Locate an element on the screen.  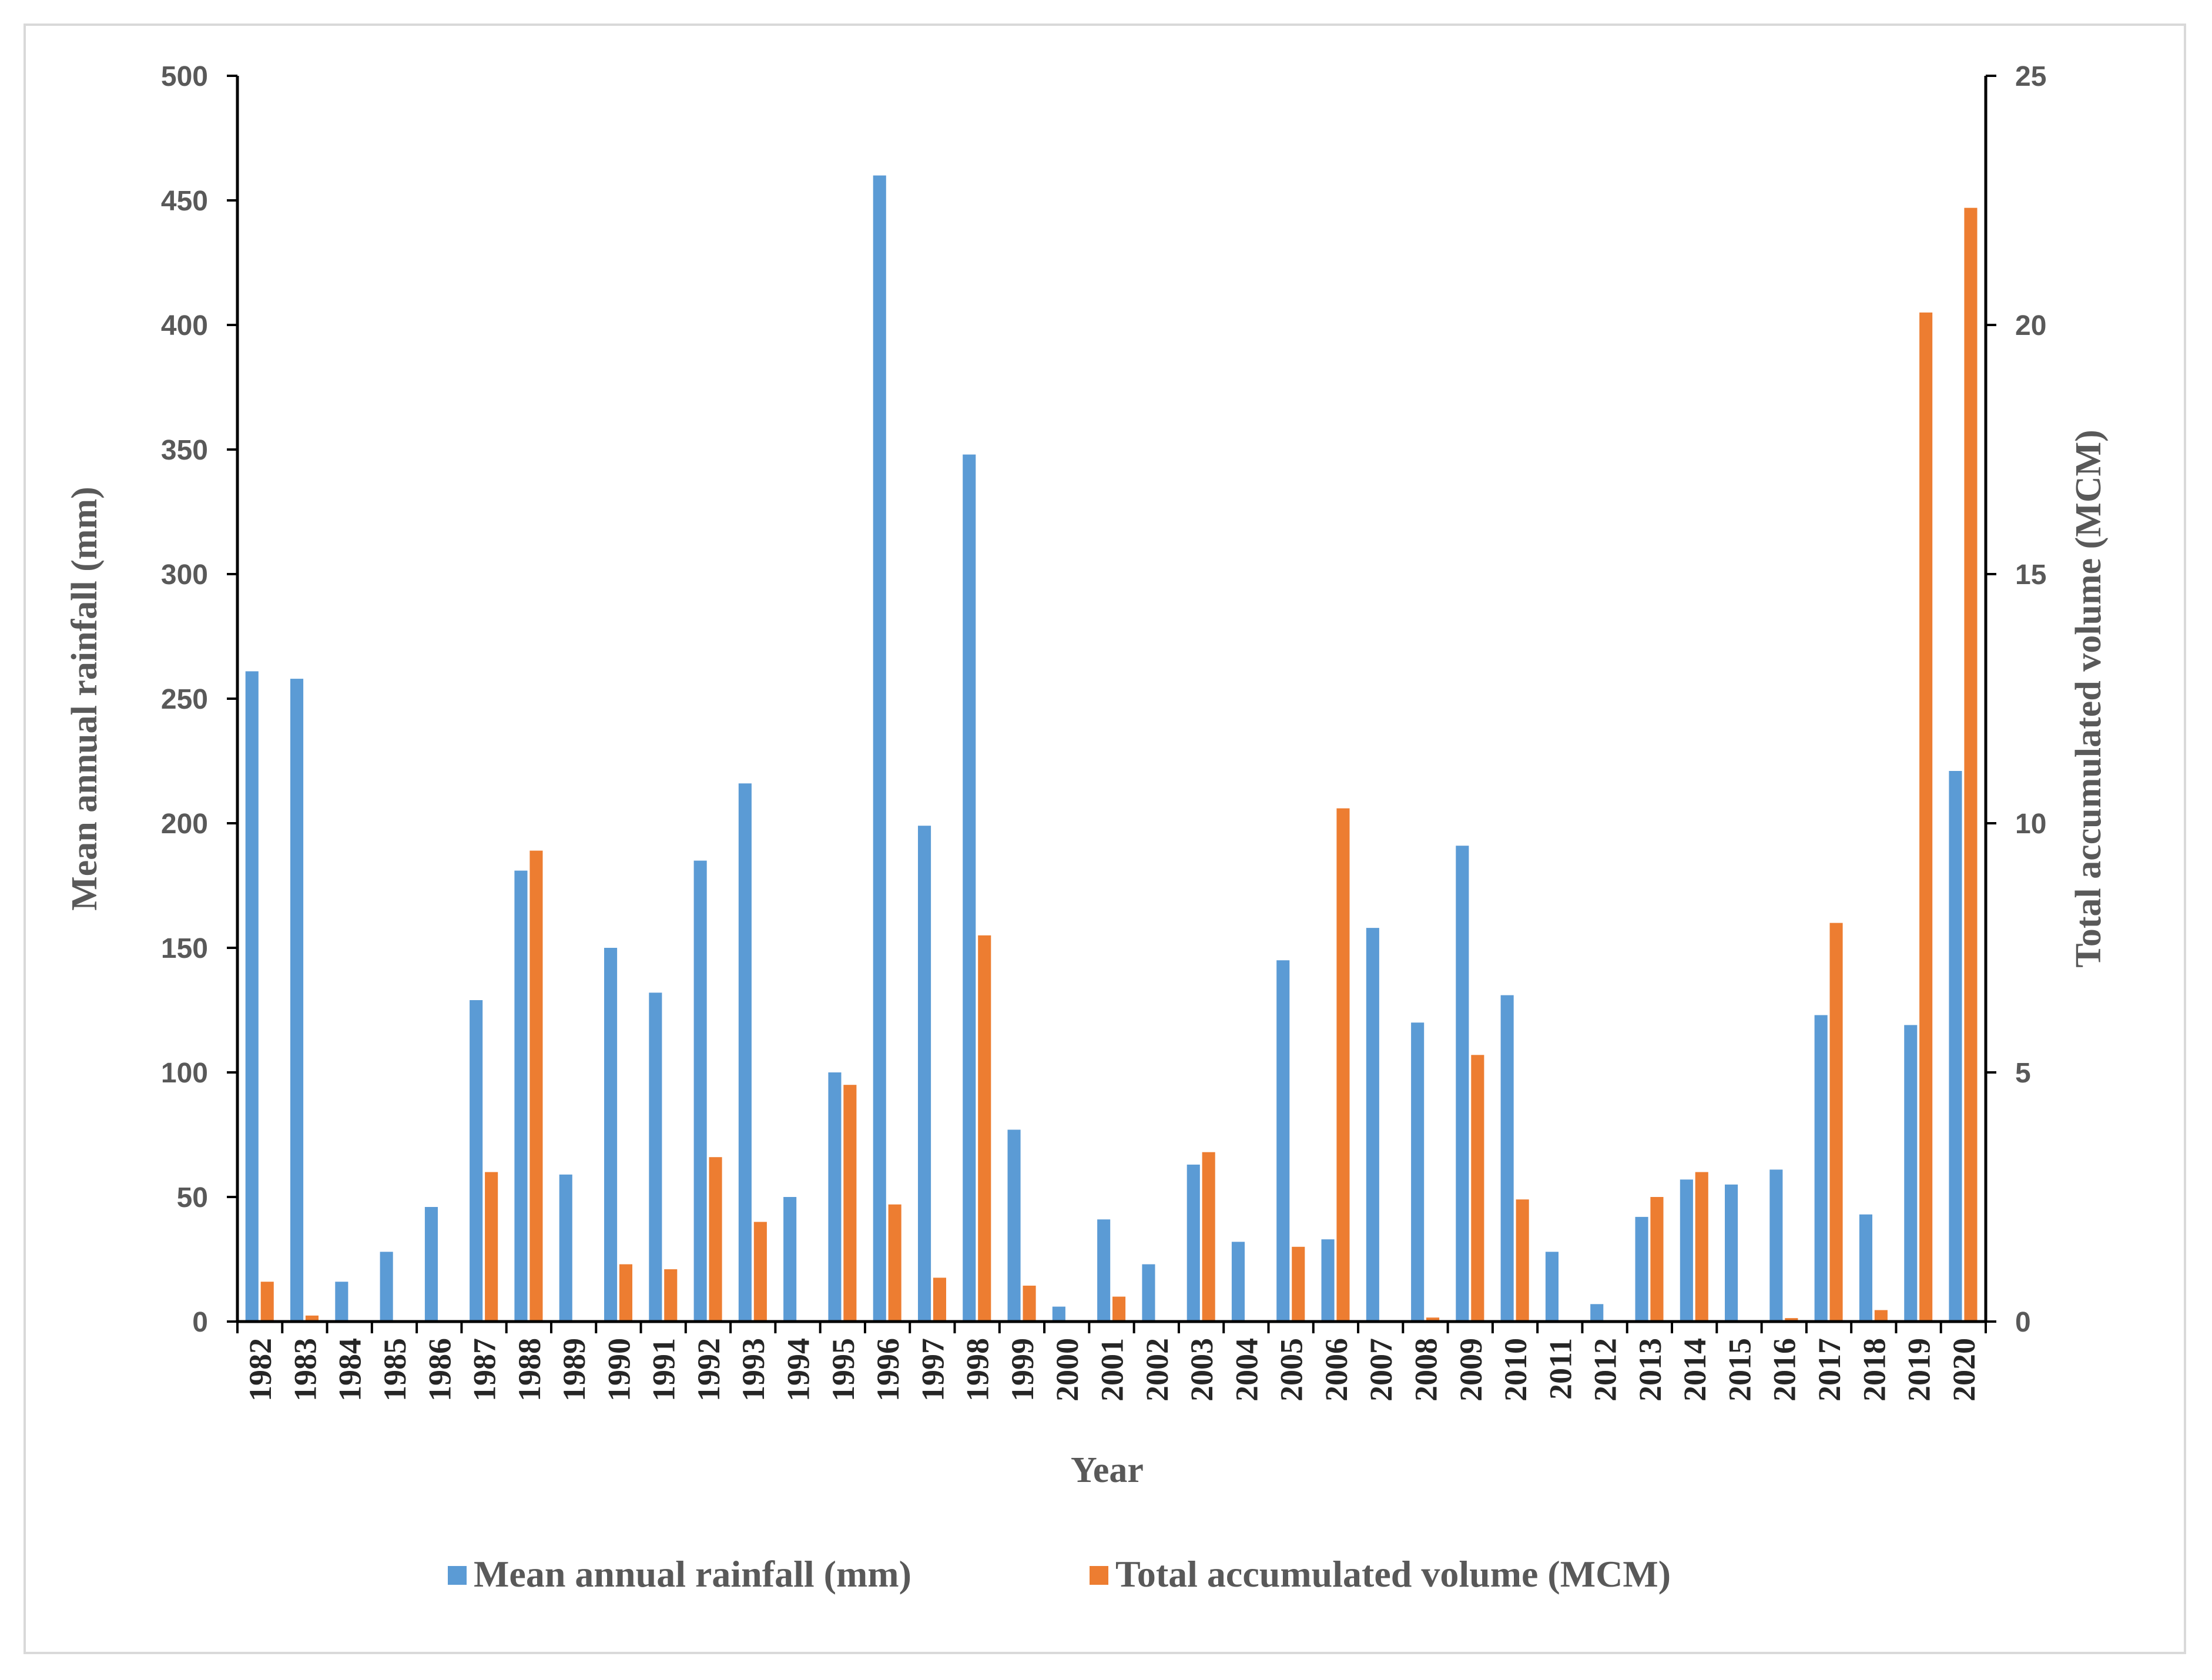
rainfall-bar-1983 is located at coordinates (297, 1000).